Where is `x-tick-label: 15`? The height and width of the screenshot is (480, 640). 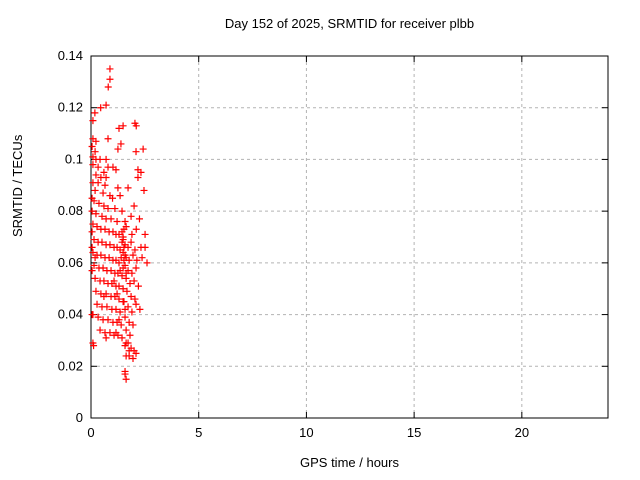 x-tick-label: 15 is located at coordinates (414, 432).